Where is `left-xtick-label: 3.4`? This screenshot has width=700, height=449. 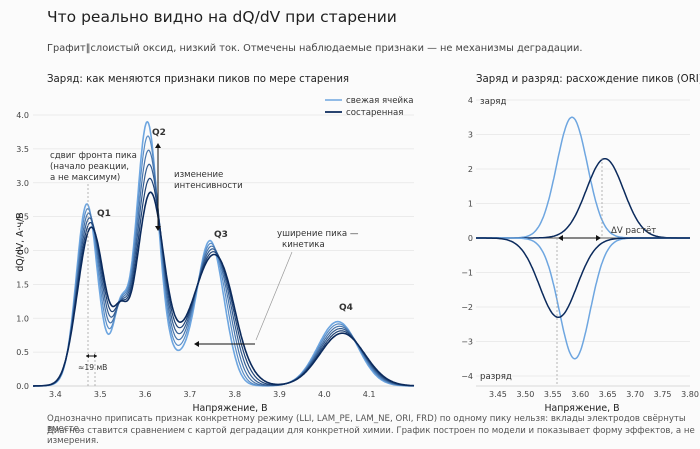
left-xtick-label: 3.4 is located at coordinates (55, 394).